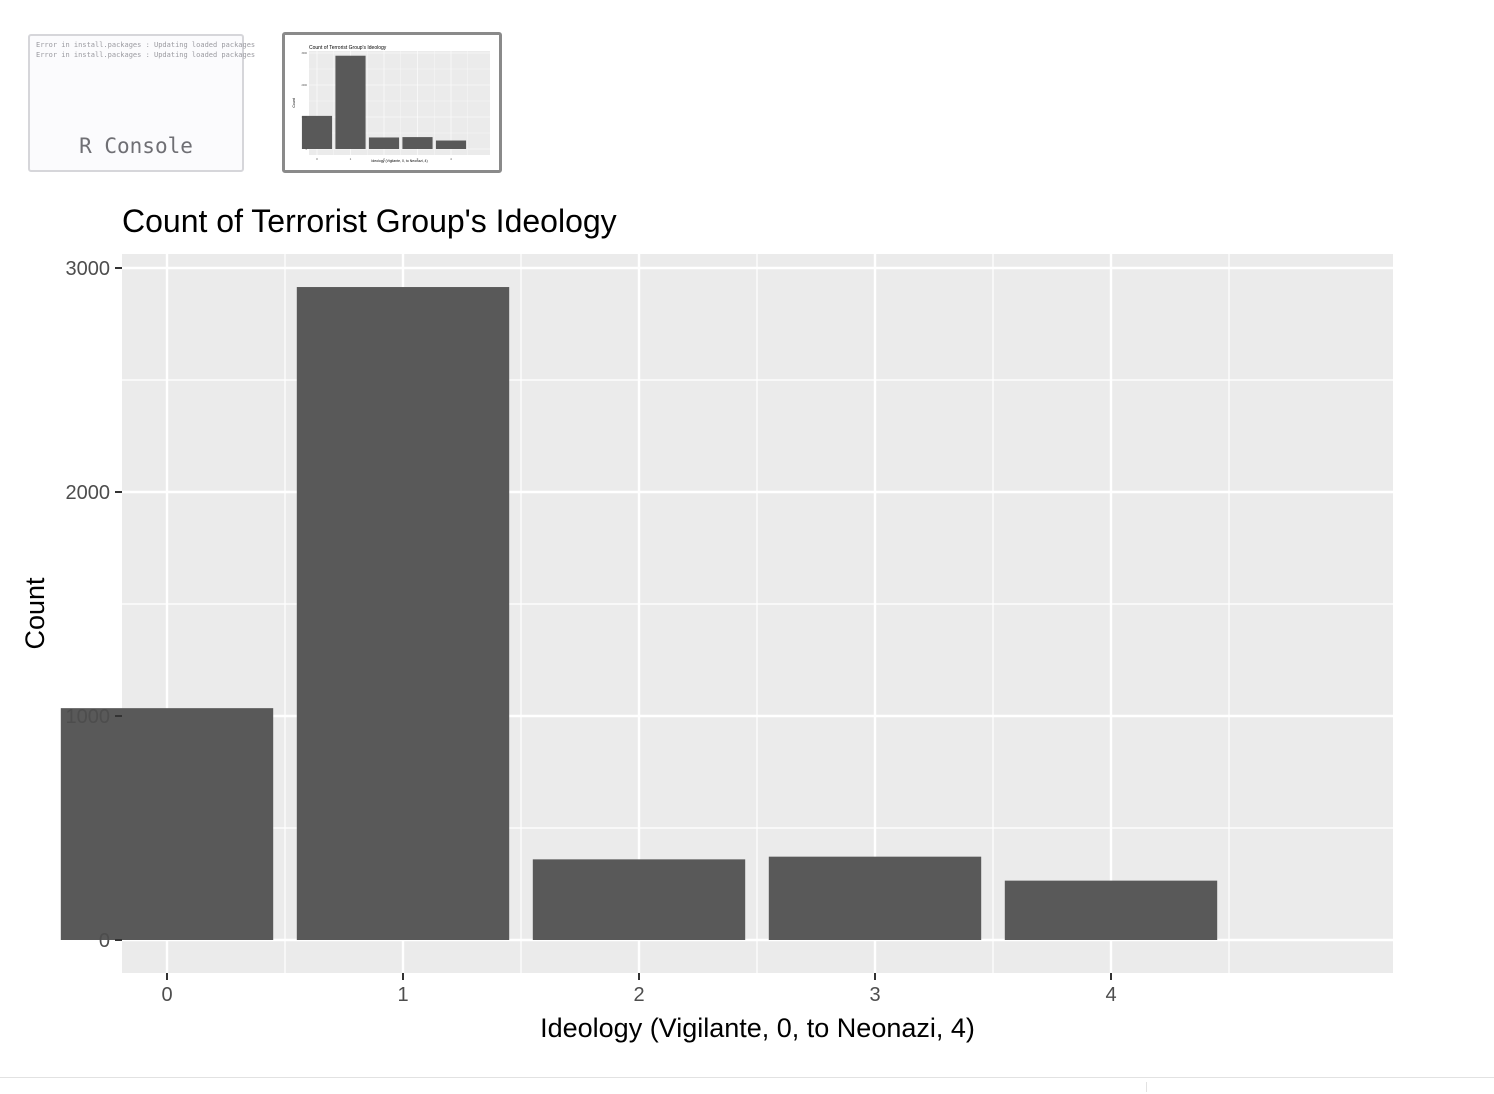 This screenshot has height=1094, width=1494. What do you see at coordinates (88, 493) in the screenshot?
I see `y-tick-label: 2000` at bounding box center [88, 493].